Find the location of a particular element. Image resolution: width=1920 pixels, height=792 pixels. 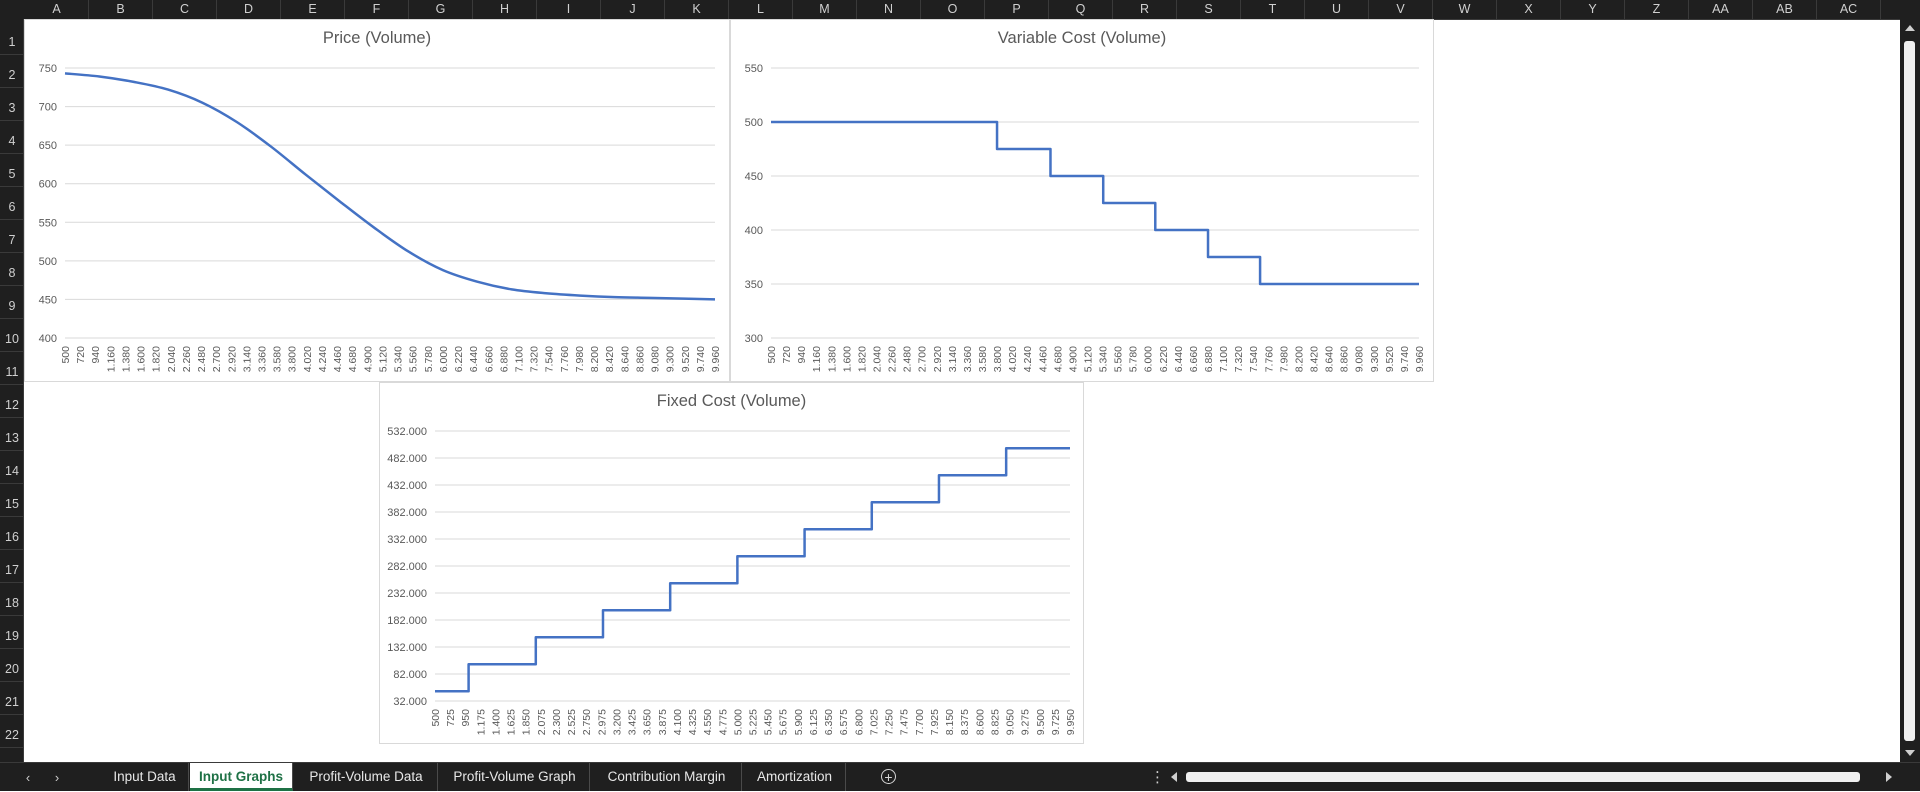

x-tick-label: 1.820 is located at coordinates (157, 359).